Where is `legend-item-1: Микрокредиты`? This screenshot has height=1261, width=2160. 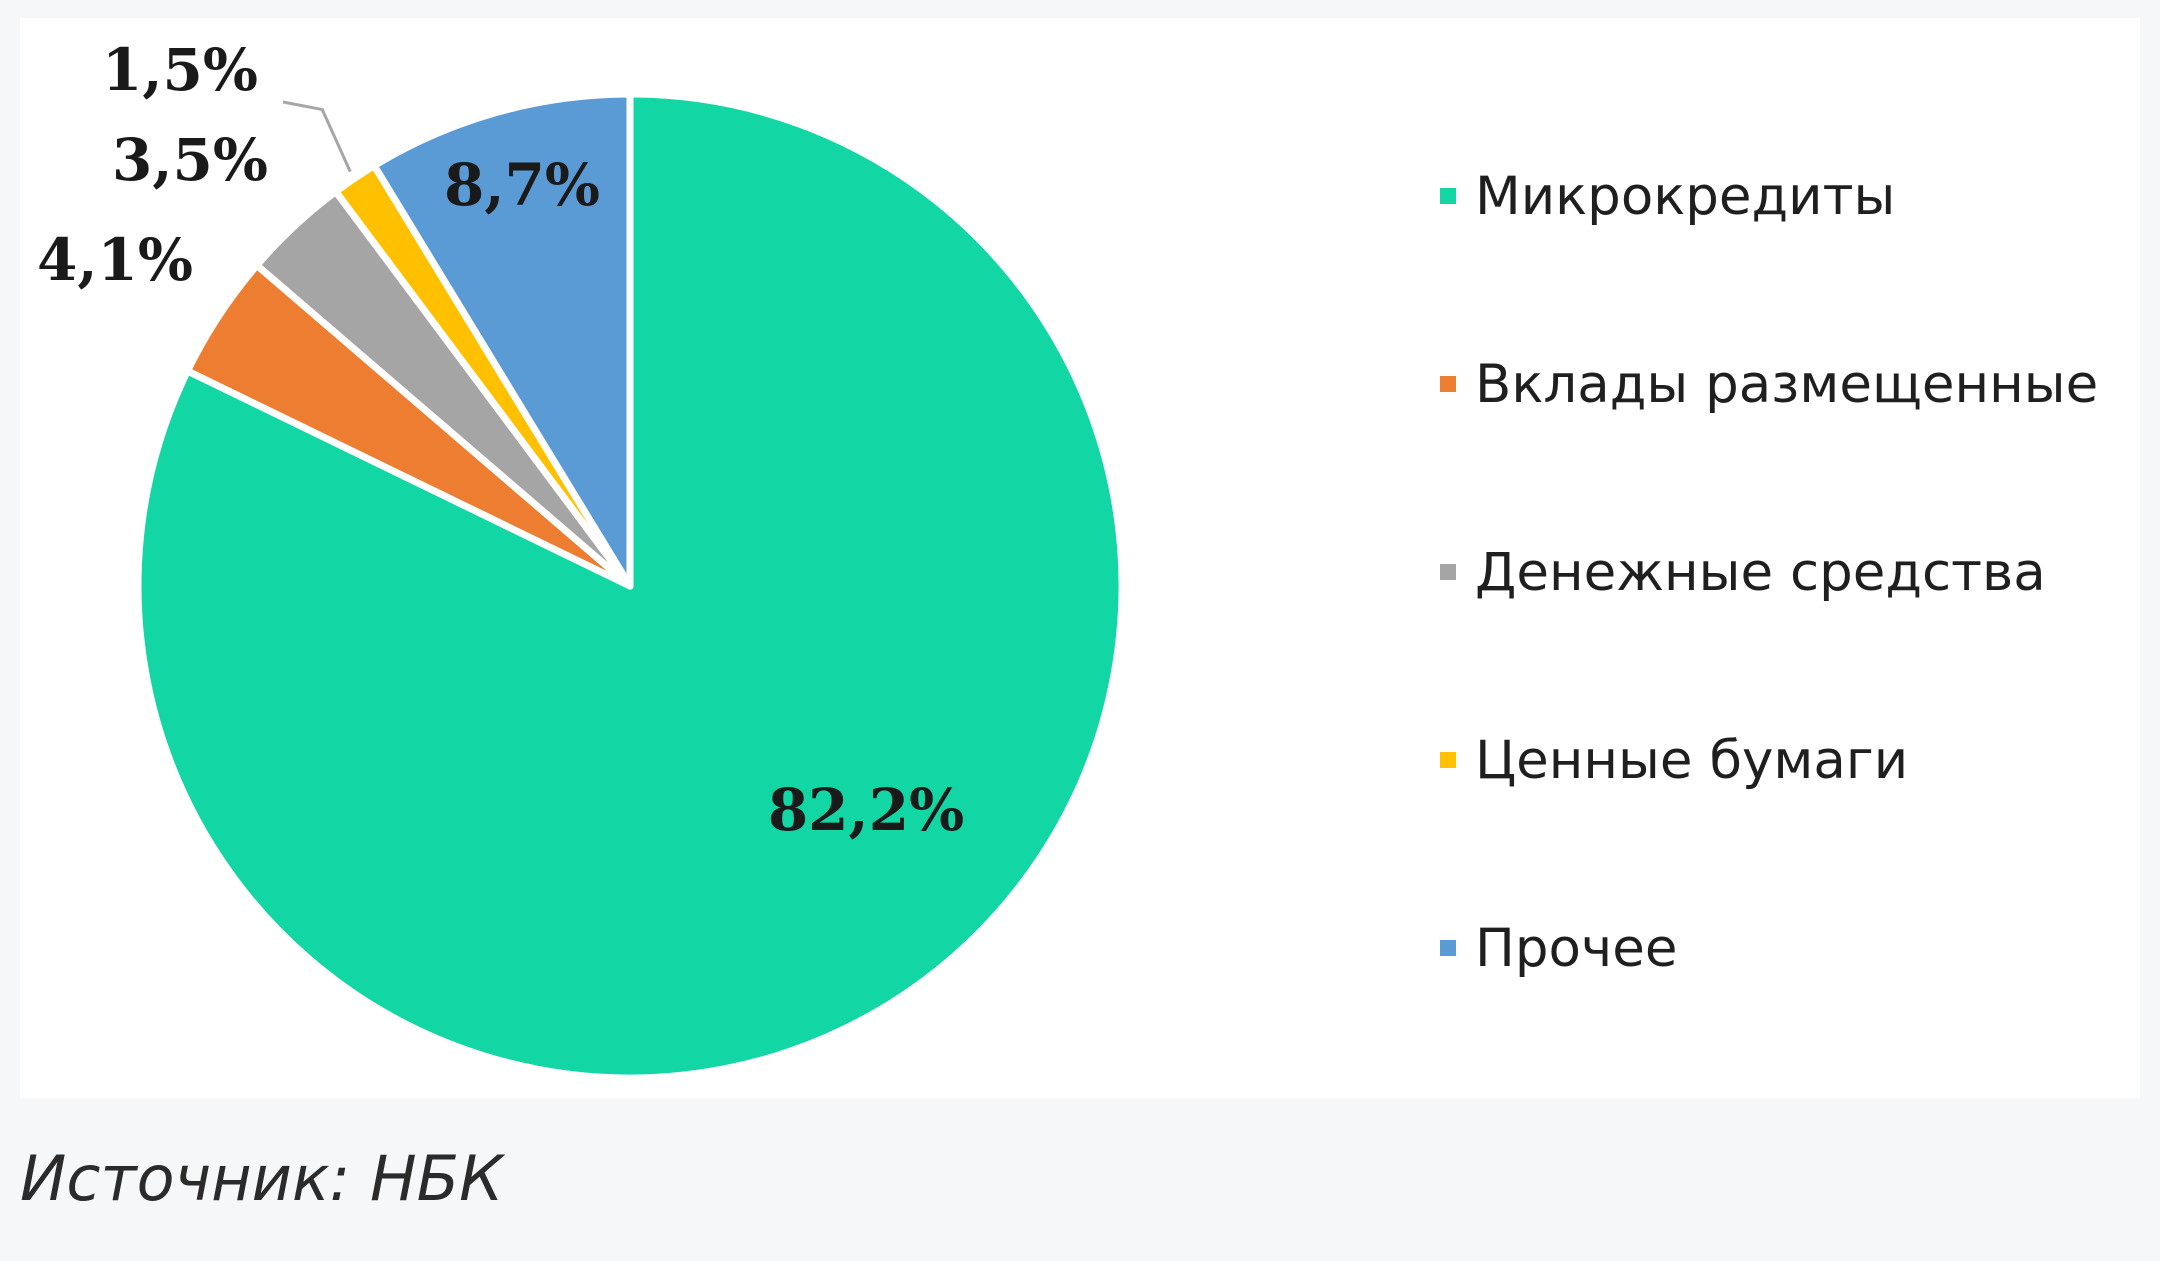
legend-item-1: Микрокредиты is located at coordinates (1667, 196).